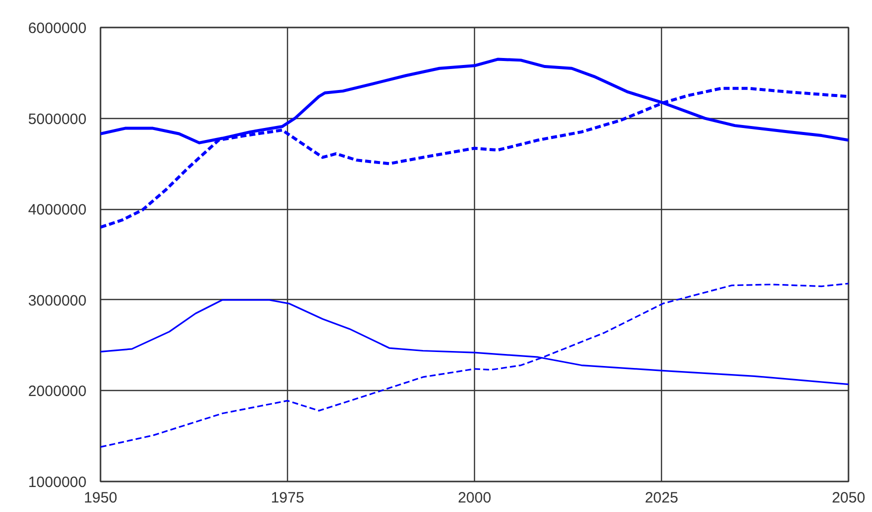 The width and height of the screenshot is (872, 512). I want to click on y-tick-label: 1000000, so click(57, 482).